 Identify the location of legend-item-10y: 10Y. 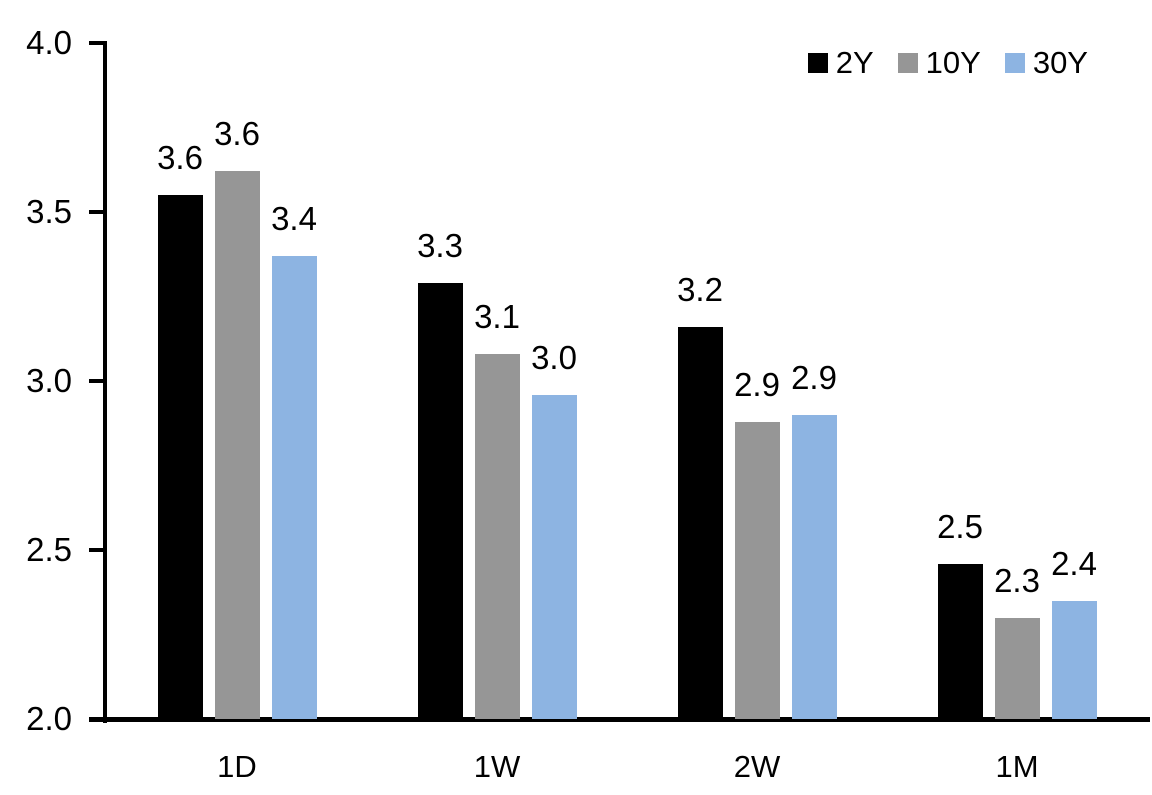
(939, 62).